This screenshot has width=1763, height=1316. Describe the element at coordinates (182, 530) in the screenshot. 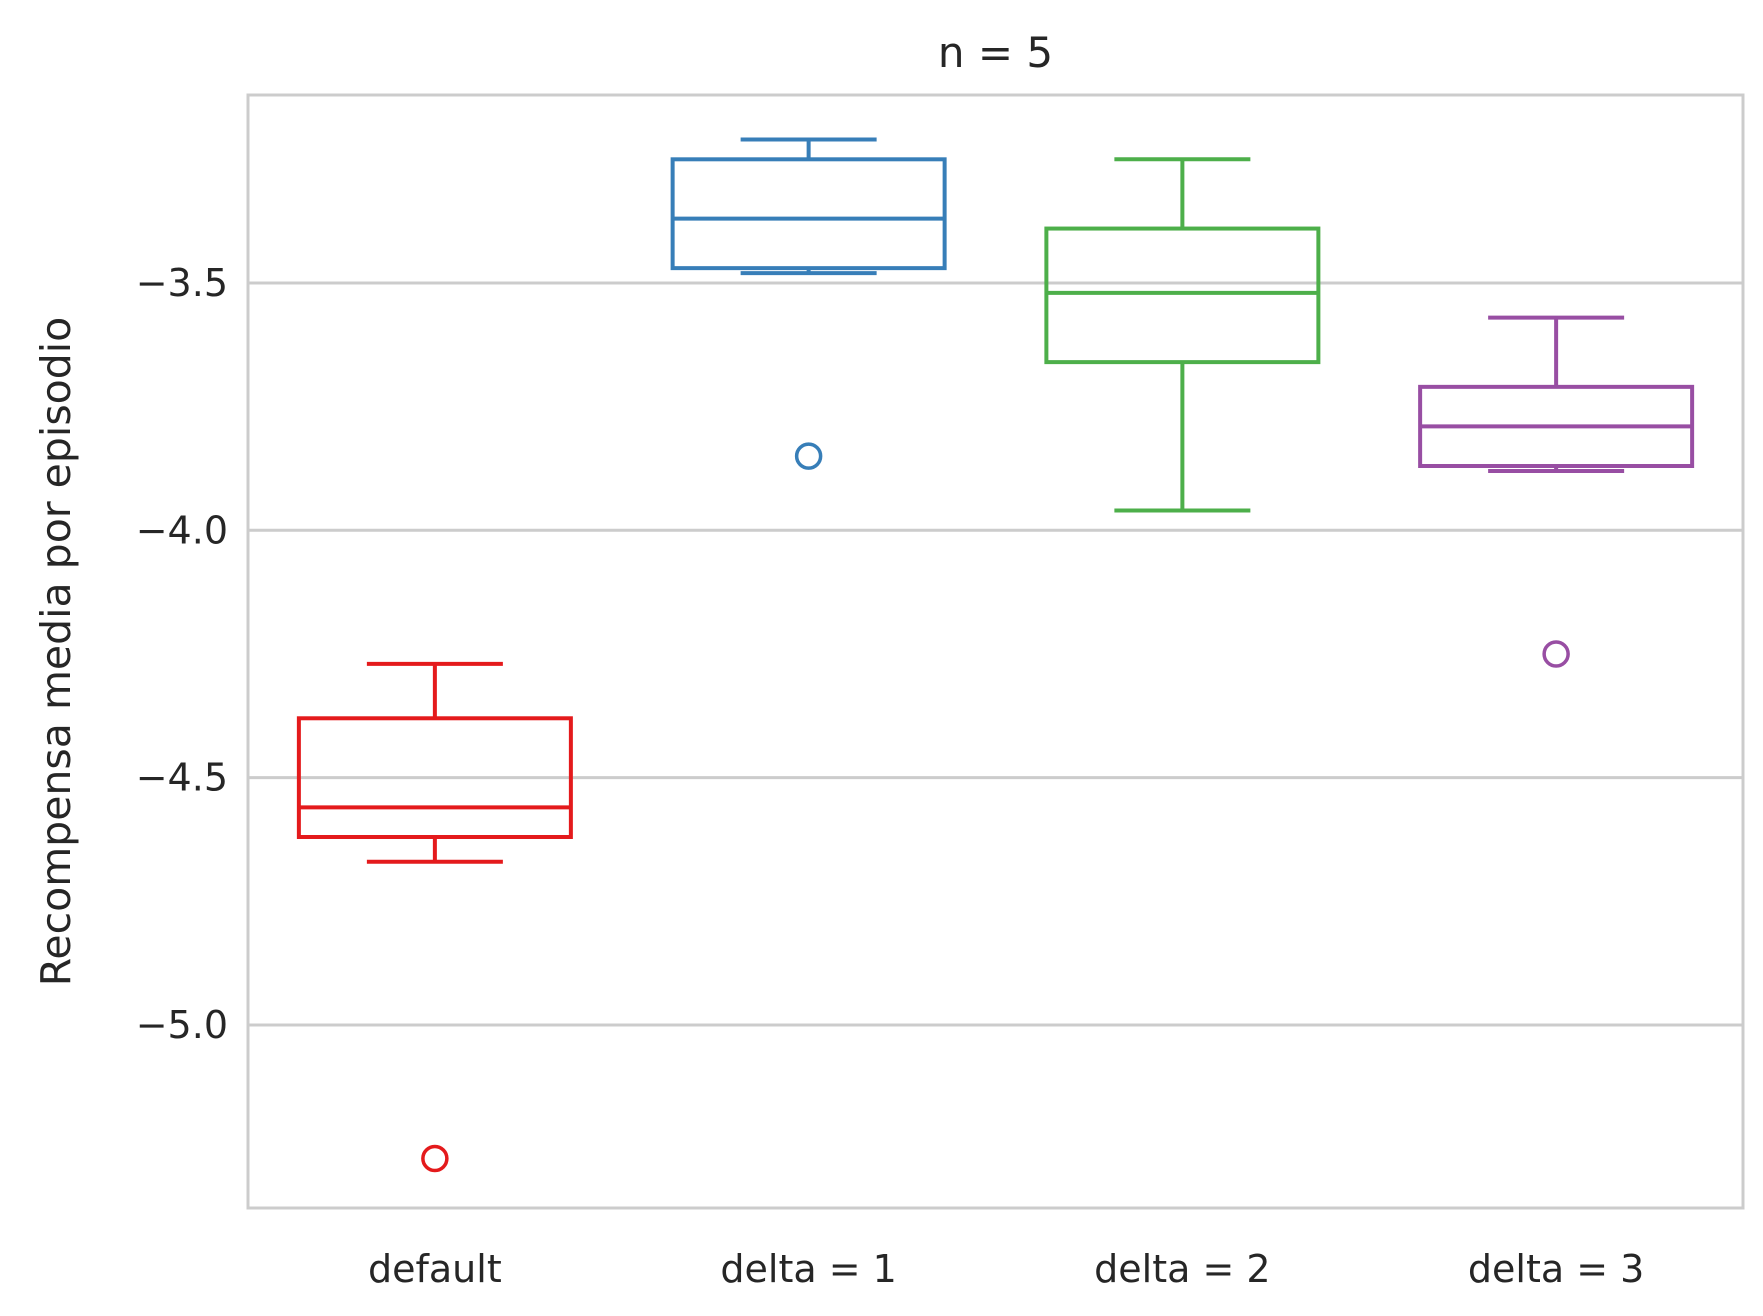

I see `y-tick-label: −4.0` at that location.